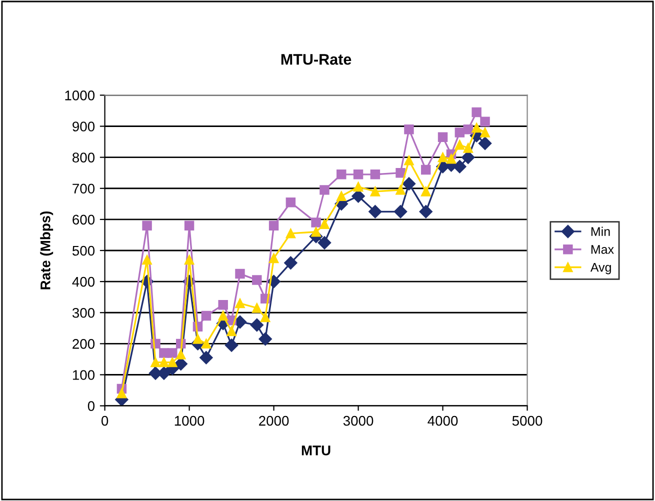  Describe the element at coordinates (83, 375) in the screenshot. I see `y-tick-label: 100` at that location.